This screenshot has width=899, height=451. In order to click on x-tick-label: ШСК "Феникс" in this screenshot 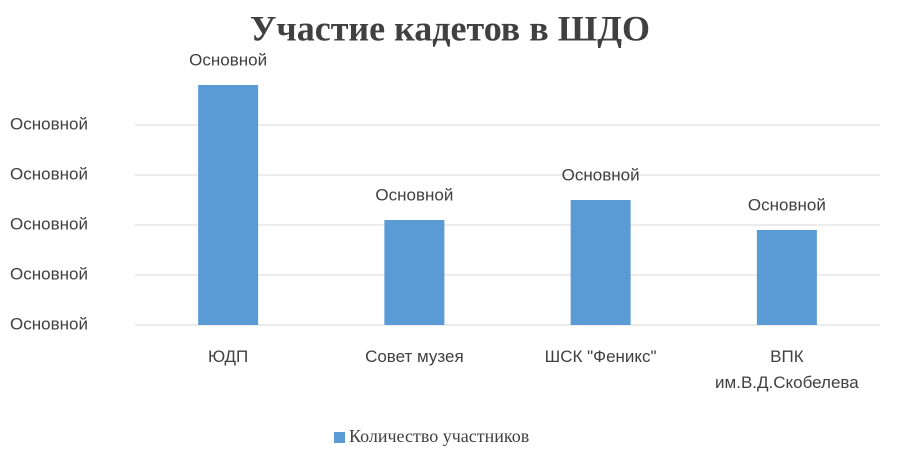, I will do `click(600, 356)`.